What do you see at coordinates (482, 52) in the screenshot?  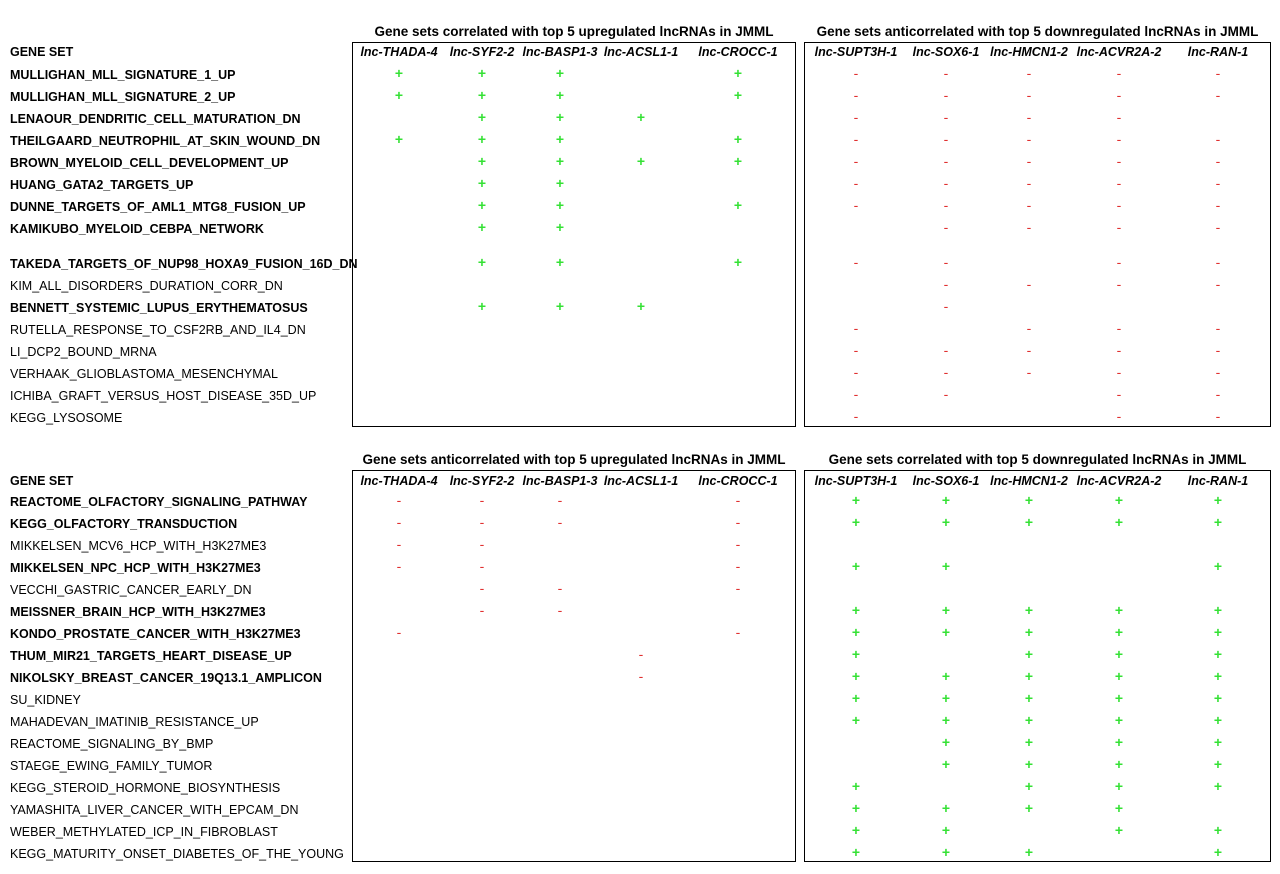 I see `column-header-up: lnc-SYF2-2` at bounding box center [482, 52].